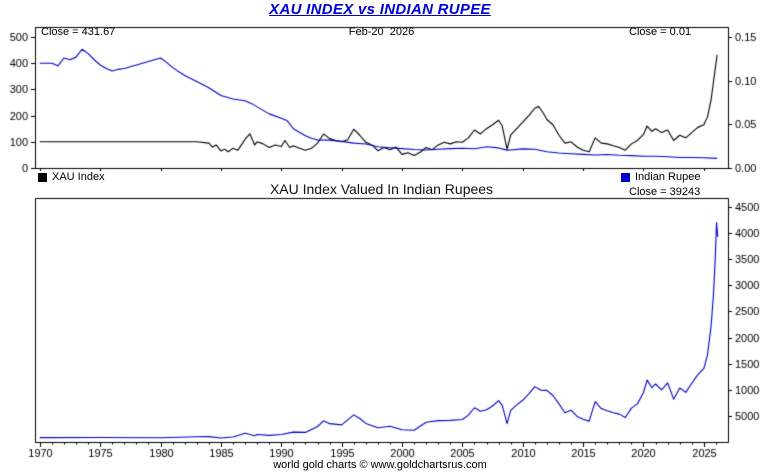 The image size is (760, 475). Describe the element at coordinates (625, 177) in the screenshot. I see `indian-rupee-swatch-icon` at that location.